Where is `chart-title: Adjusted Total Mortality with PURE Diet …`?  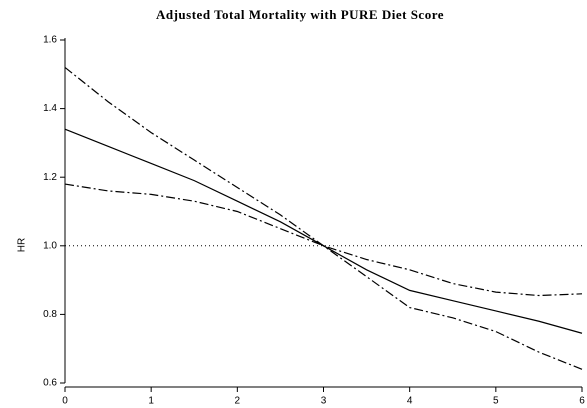 chart-title: Adjusted Total Mortality with PURE Diet … is located at coordinates (300, 14).